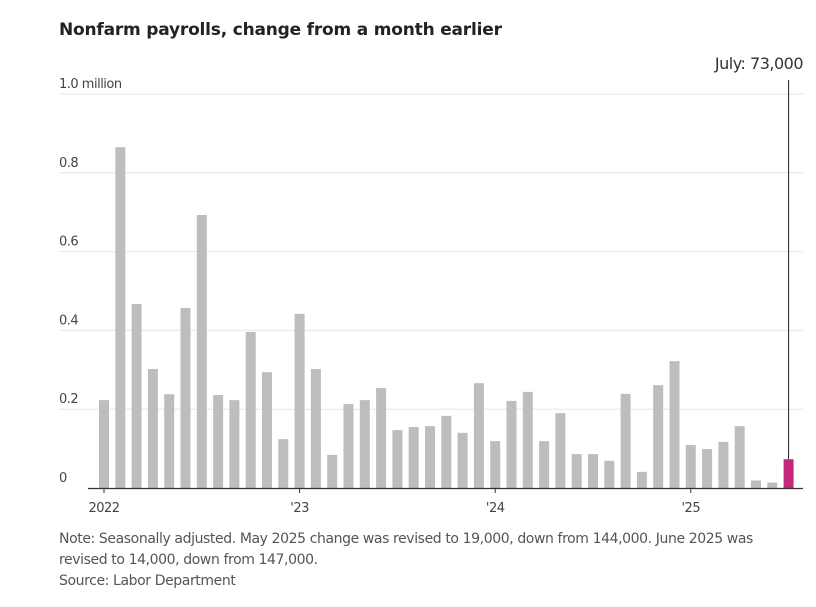 The height and width of the screenshot is (607, 816). I want to click on y-tick-label: 0, so click(63, 478).